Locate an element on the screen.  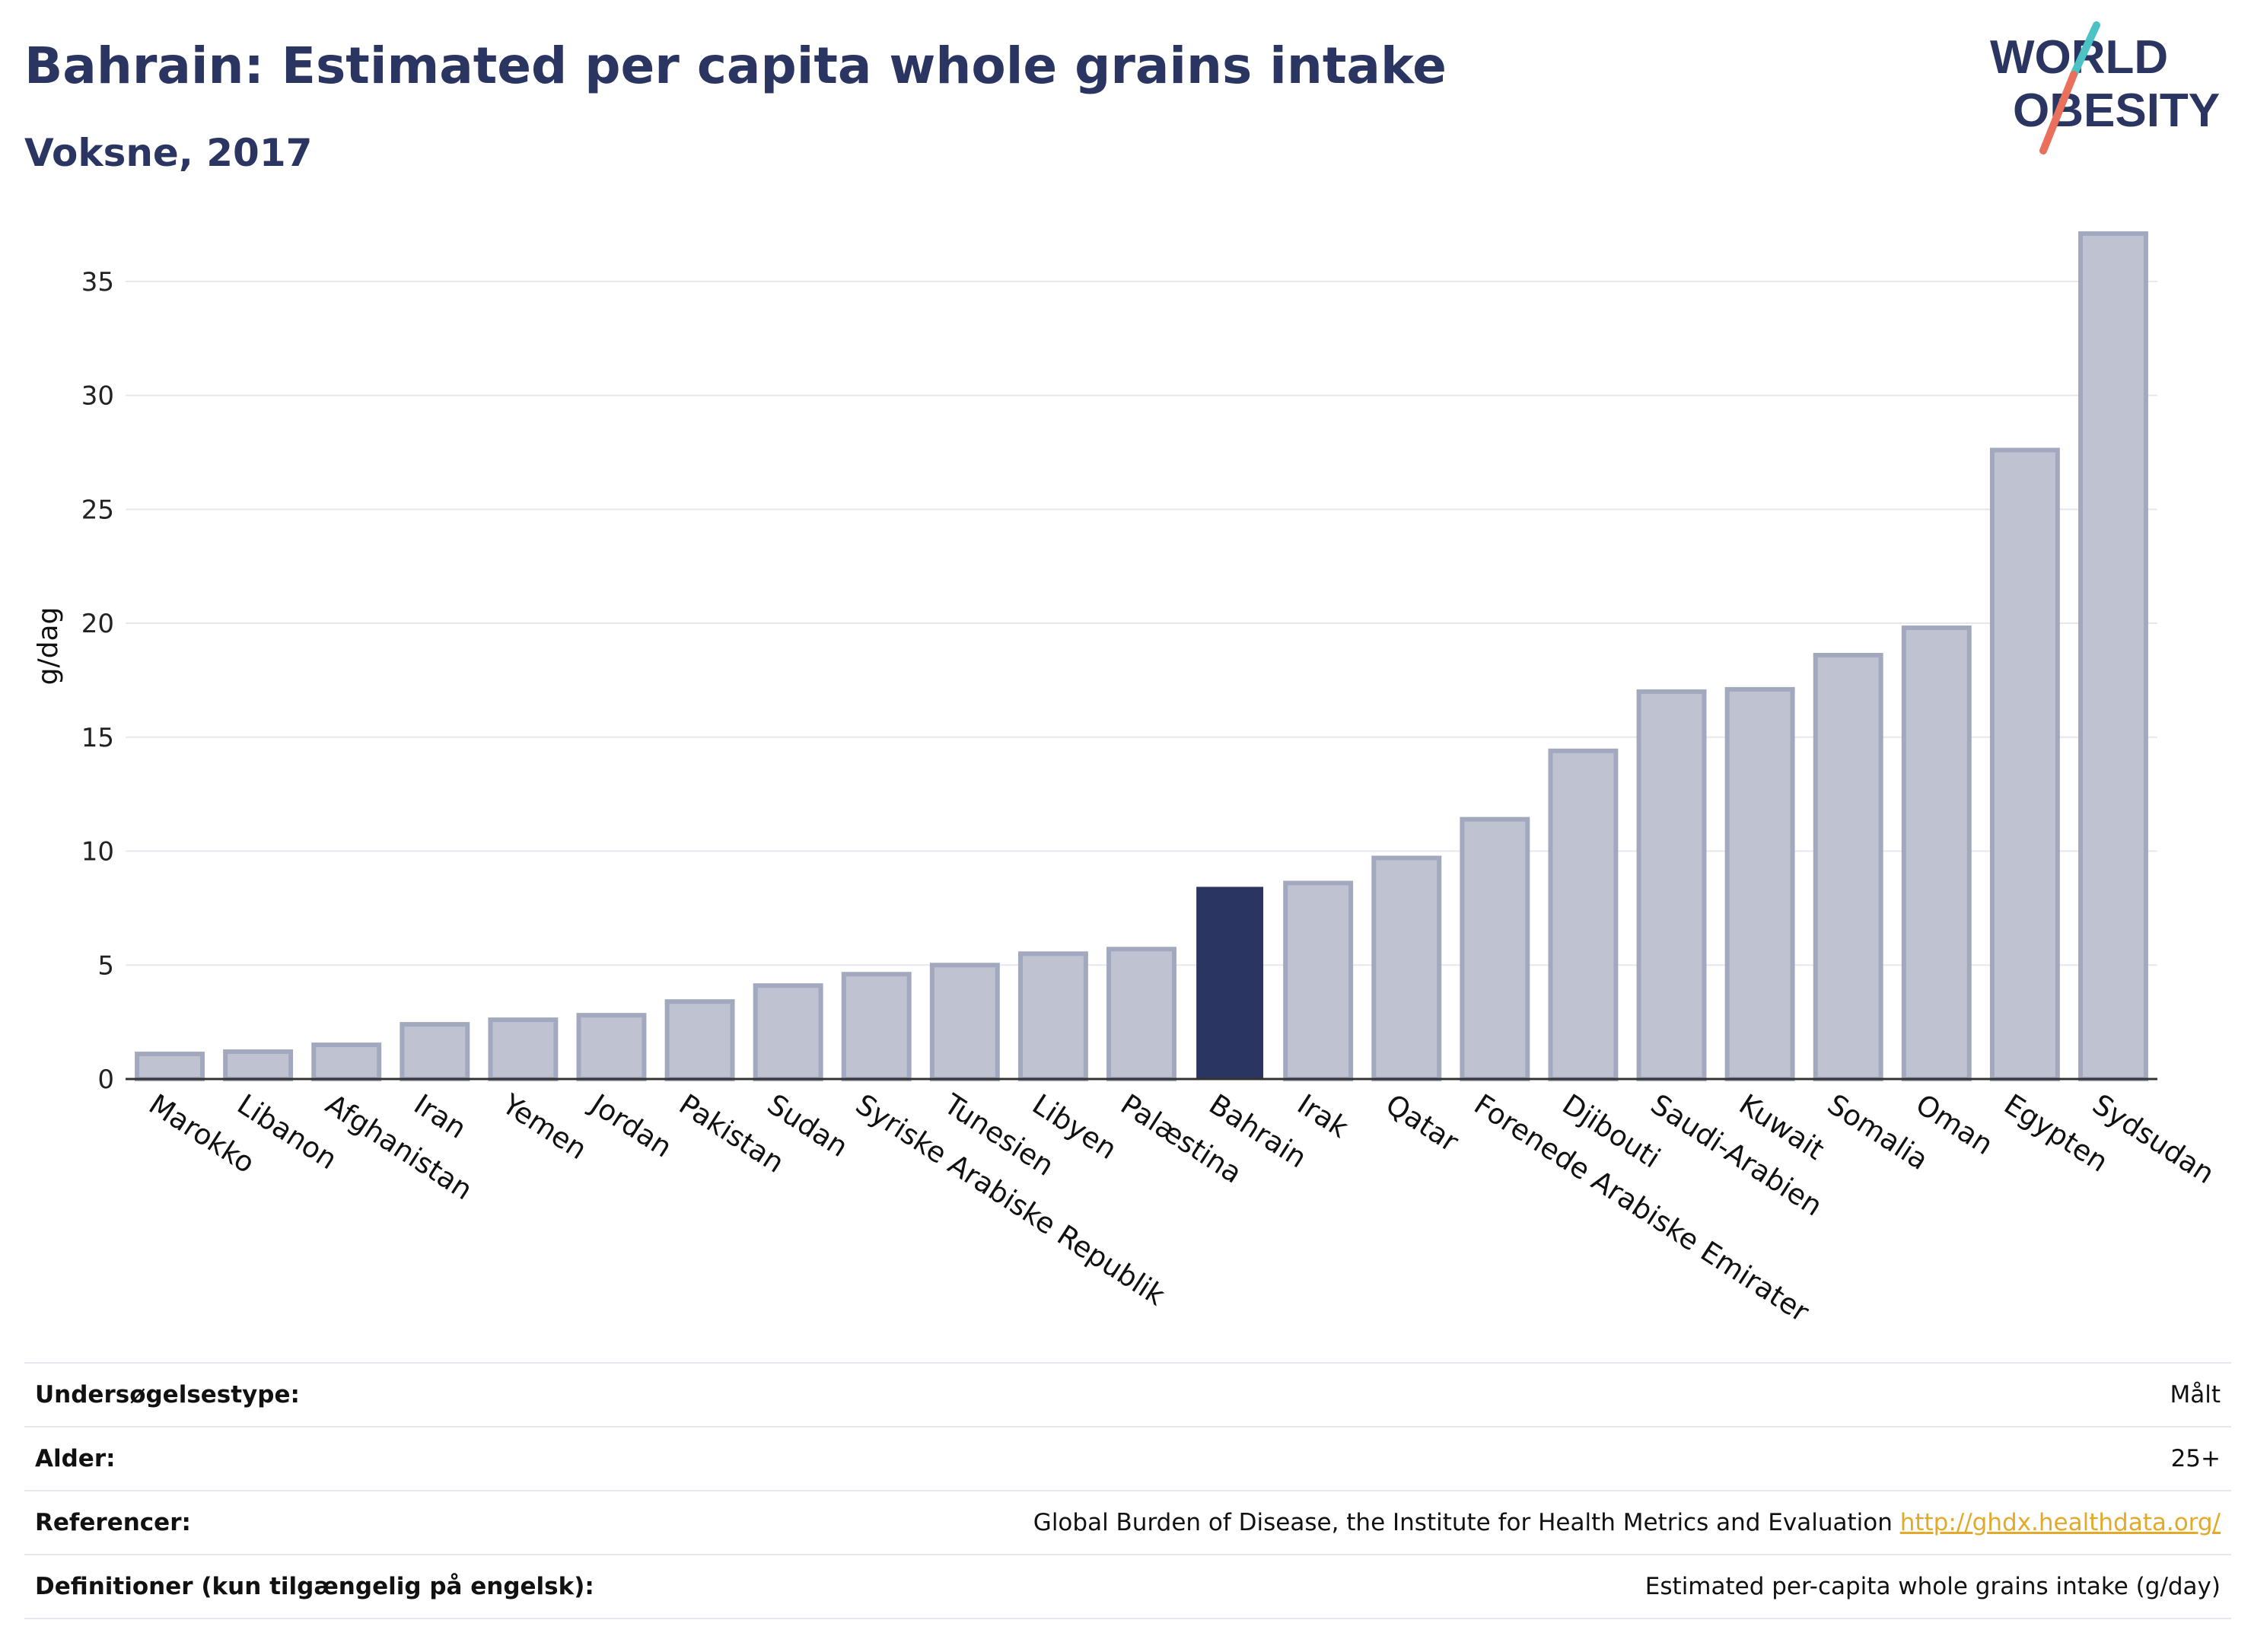
x-tick-label: Iran is located at coordinates (440, 1115).